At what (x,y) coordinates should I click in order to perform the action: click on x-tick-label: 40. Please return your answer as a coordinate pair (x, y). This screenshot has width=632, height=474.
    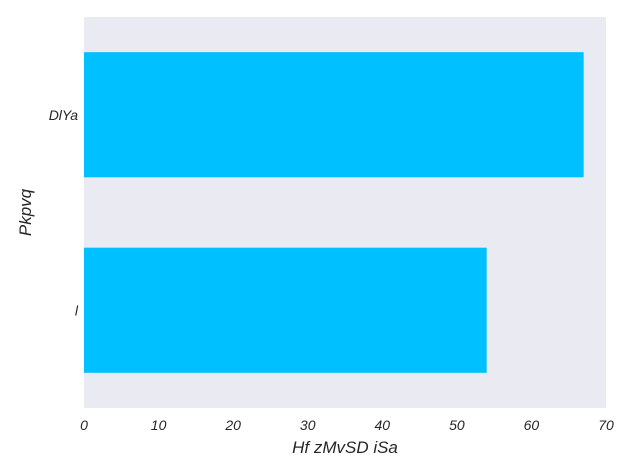
    Looking at the image, I should click on (382, 425).